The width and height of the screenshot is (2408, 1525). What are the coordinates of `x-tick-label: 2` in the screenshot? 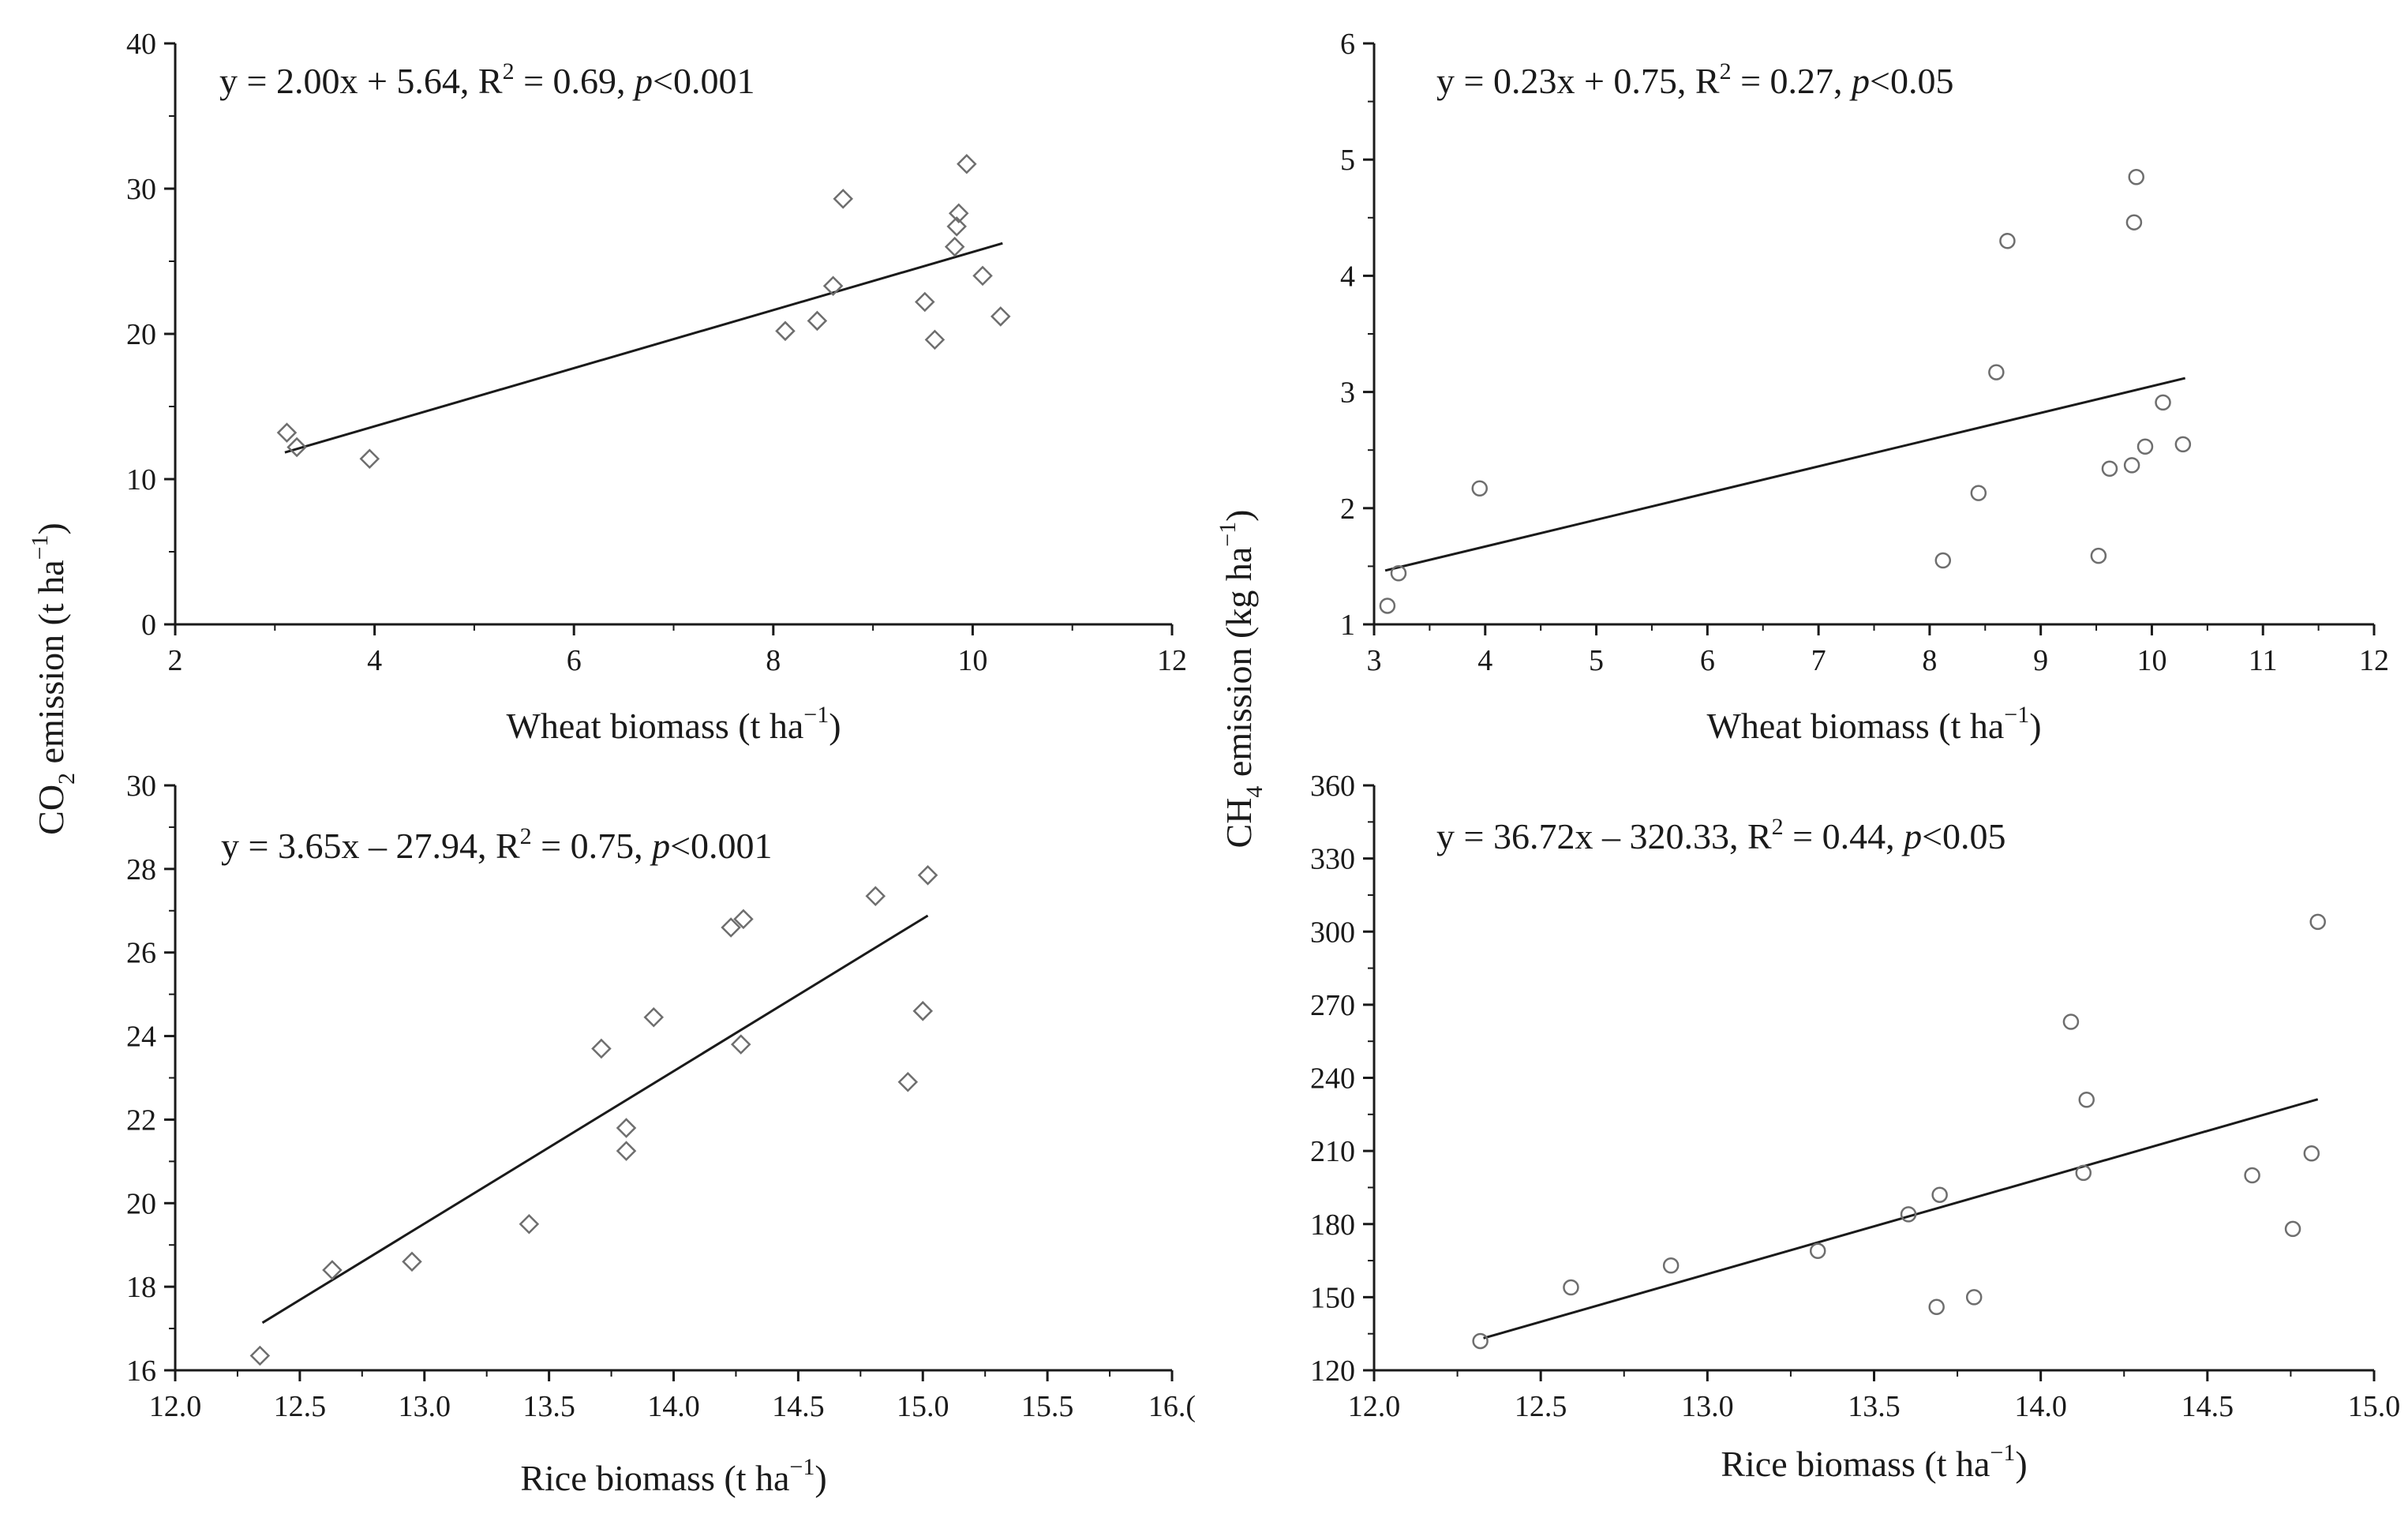 It's located at (175, 660).